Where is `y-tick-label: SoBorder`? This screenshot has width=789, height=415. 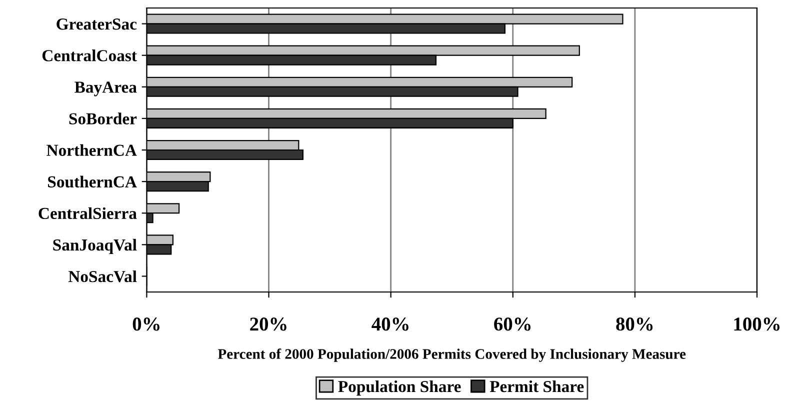 y-tick-label: SoBorder is located at coordinates (103, 118).